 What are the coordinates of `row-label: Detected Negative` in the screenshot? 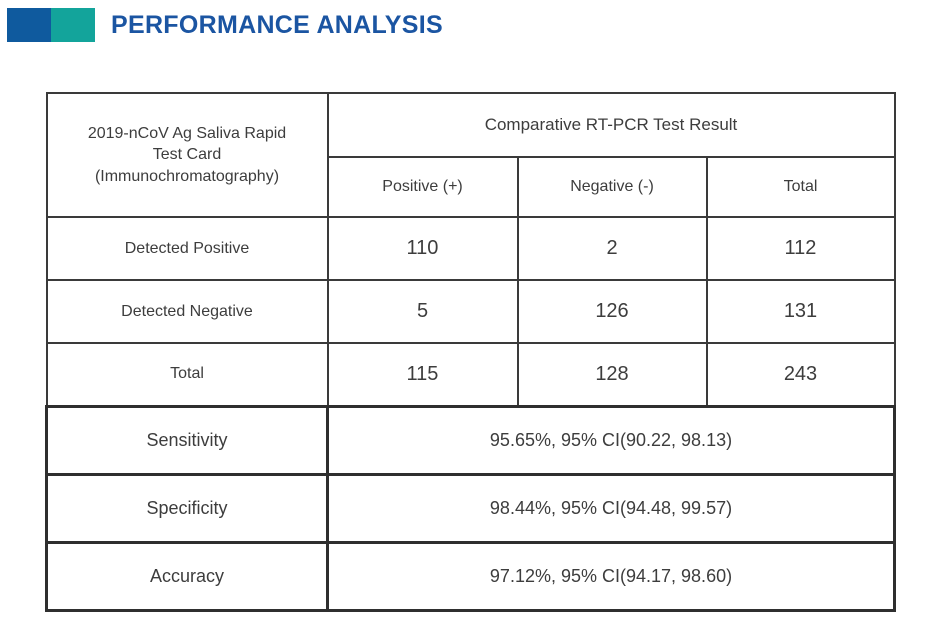 It's located at (187, 311).